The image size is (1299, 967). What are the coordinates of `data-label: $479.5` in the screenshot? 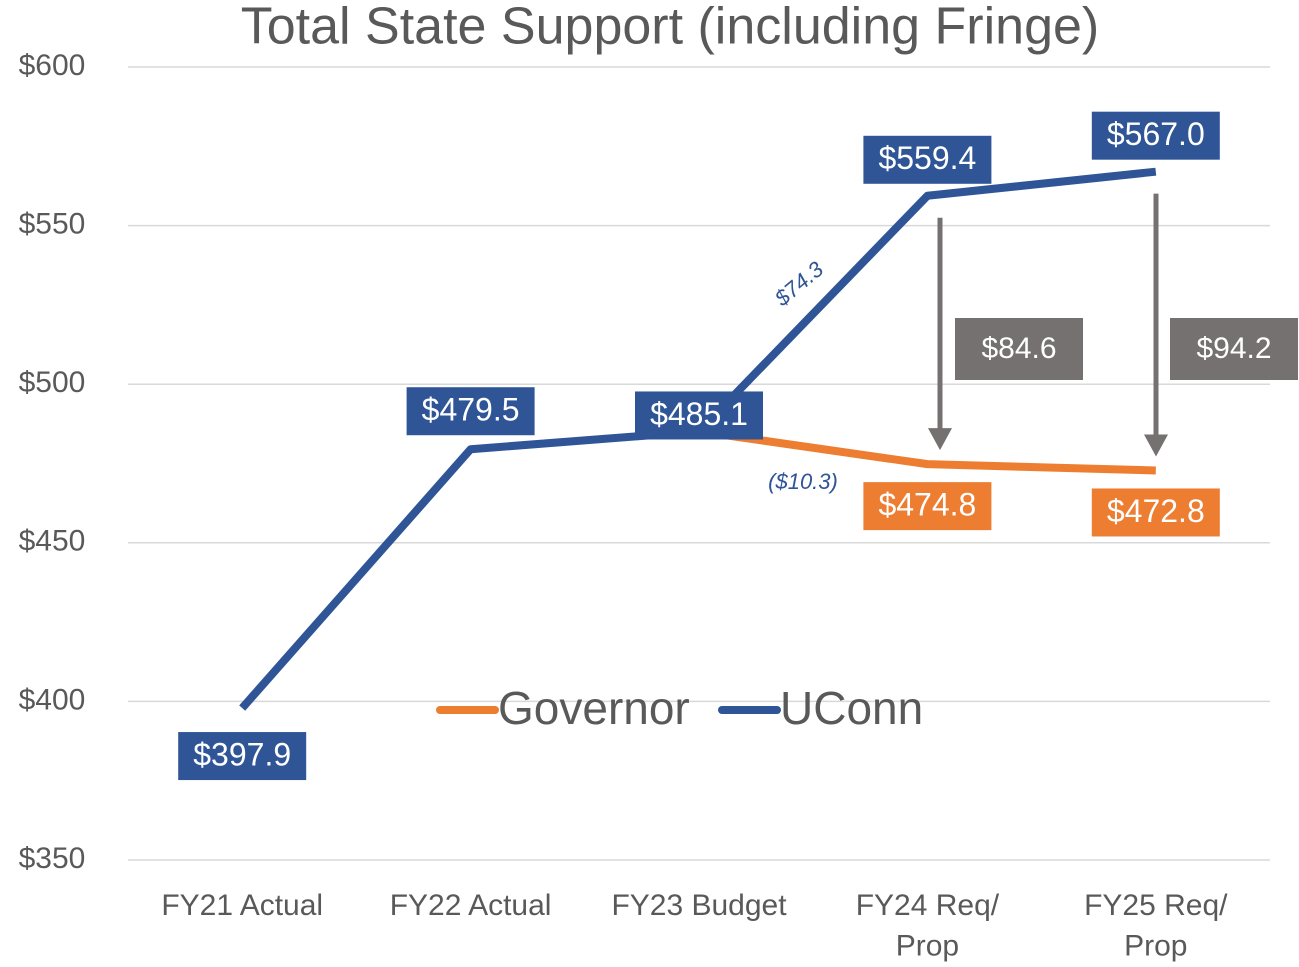 It's located at (471, 410).